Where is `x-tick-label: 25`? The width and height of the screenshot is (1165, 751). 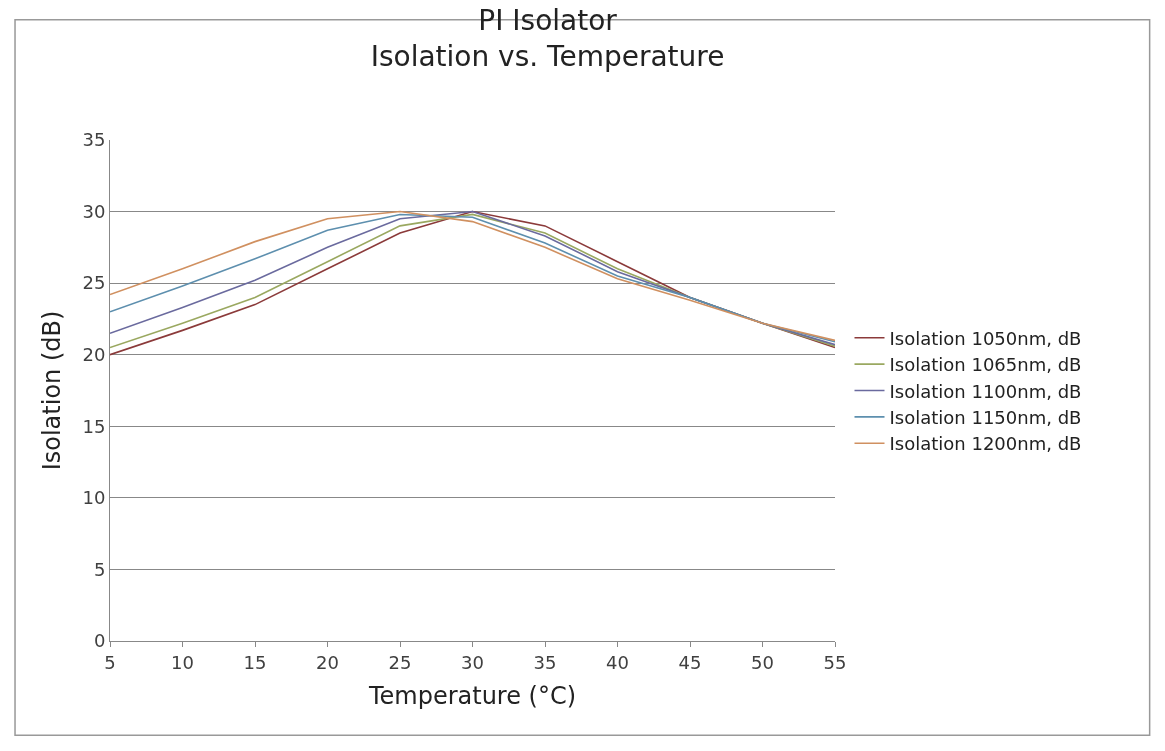 x-tick-label: 25 is located at coordinates (400, 662).